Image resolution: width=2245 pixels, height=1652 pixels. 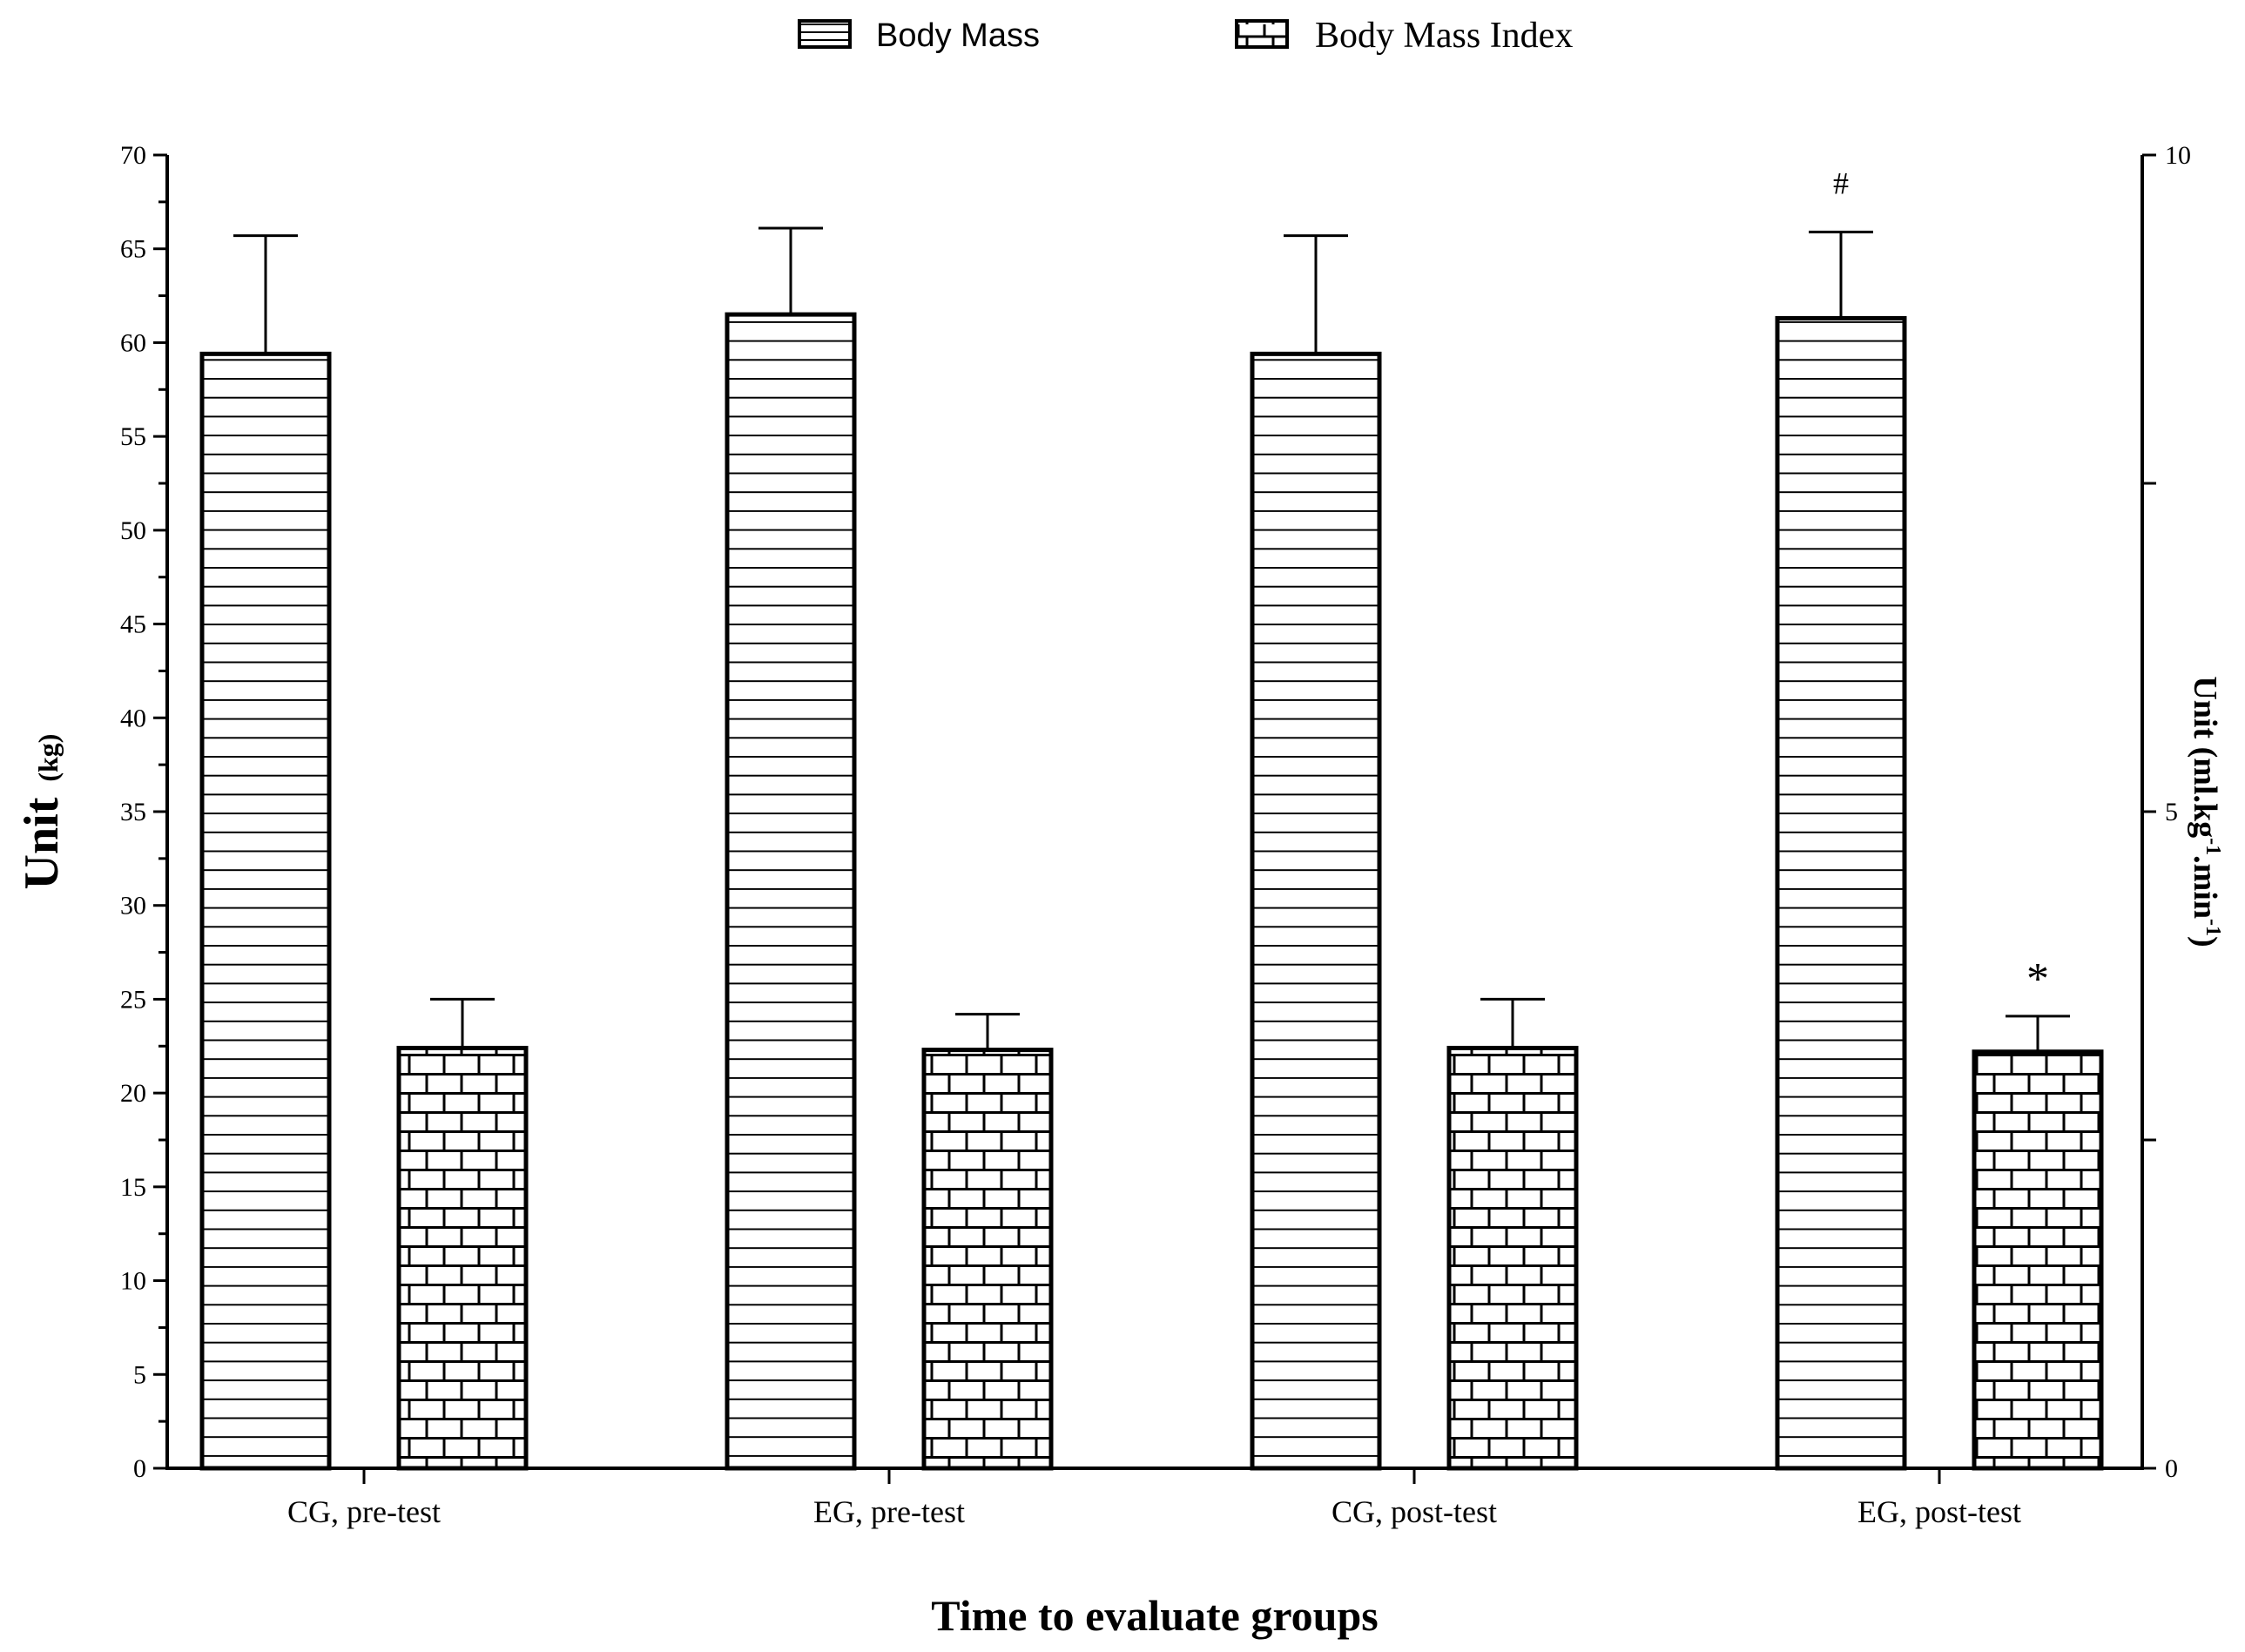 What do you see at coordinates (825, 34) in the screenshot?
I see `legend-swatch-body-mass` at bounding box center [825, 34].